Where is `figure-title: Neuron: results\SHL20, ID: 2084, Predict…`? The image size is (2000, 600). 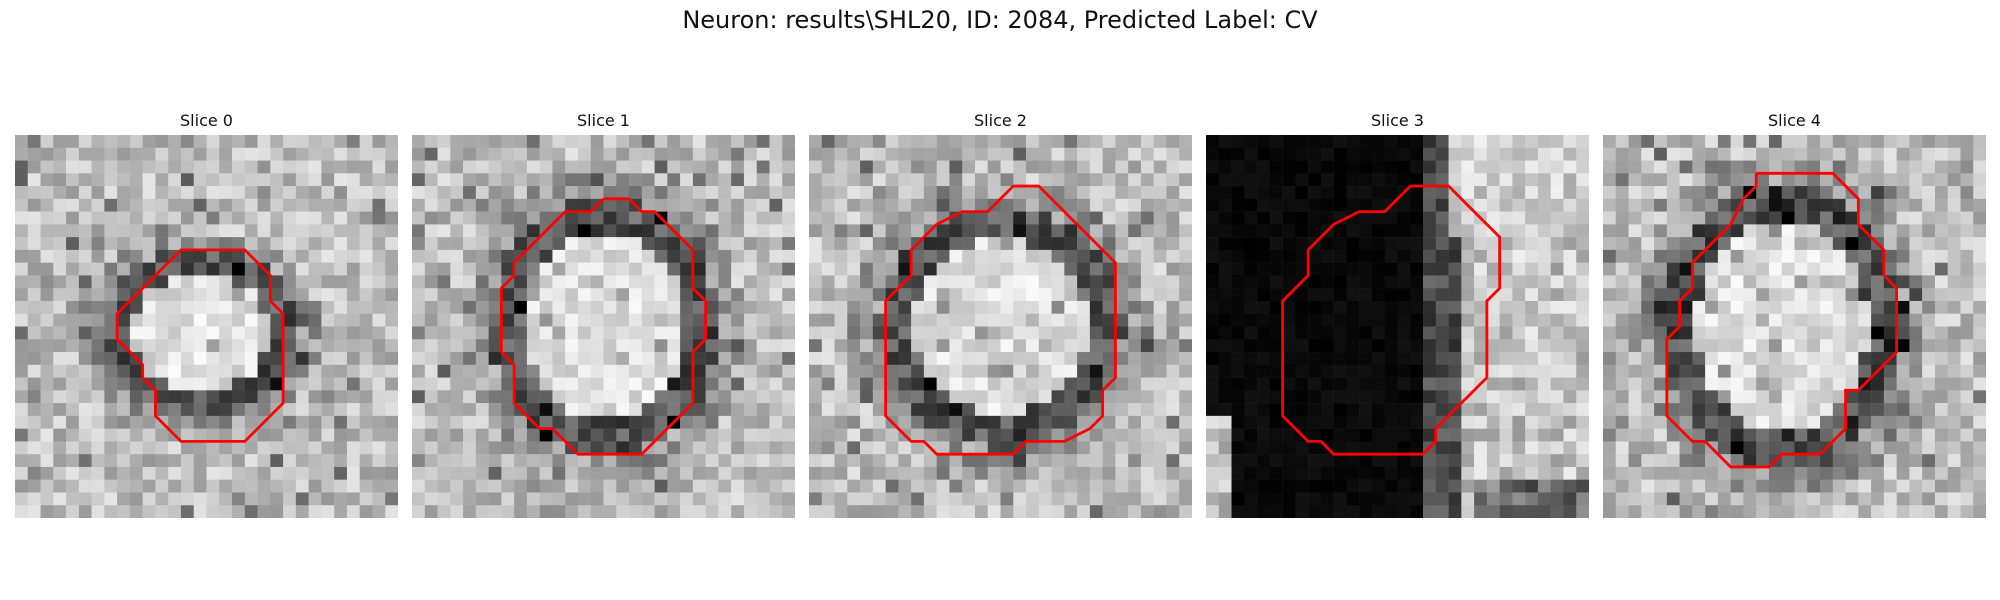 figure-title: Neuron: results\SHL20, ID: 2084, Predict… is located at coordinates (1000, 20).